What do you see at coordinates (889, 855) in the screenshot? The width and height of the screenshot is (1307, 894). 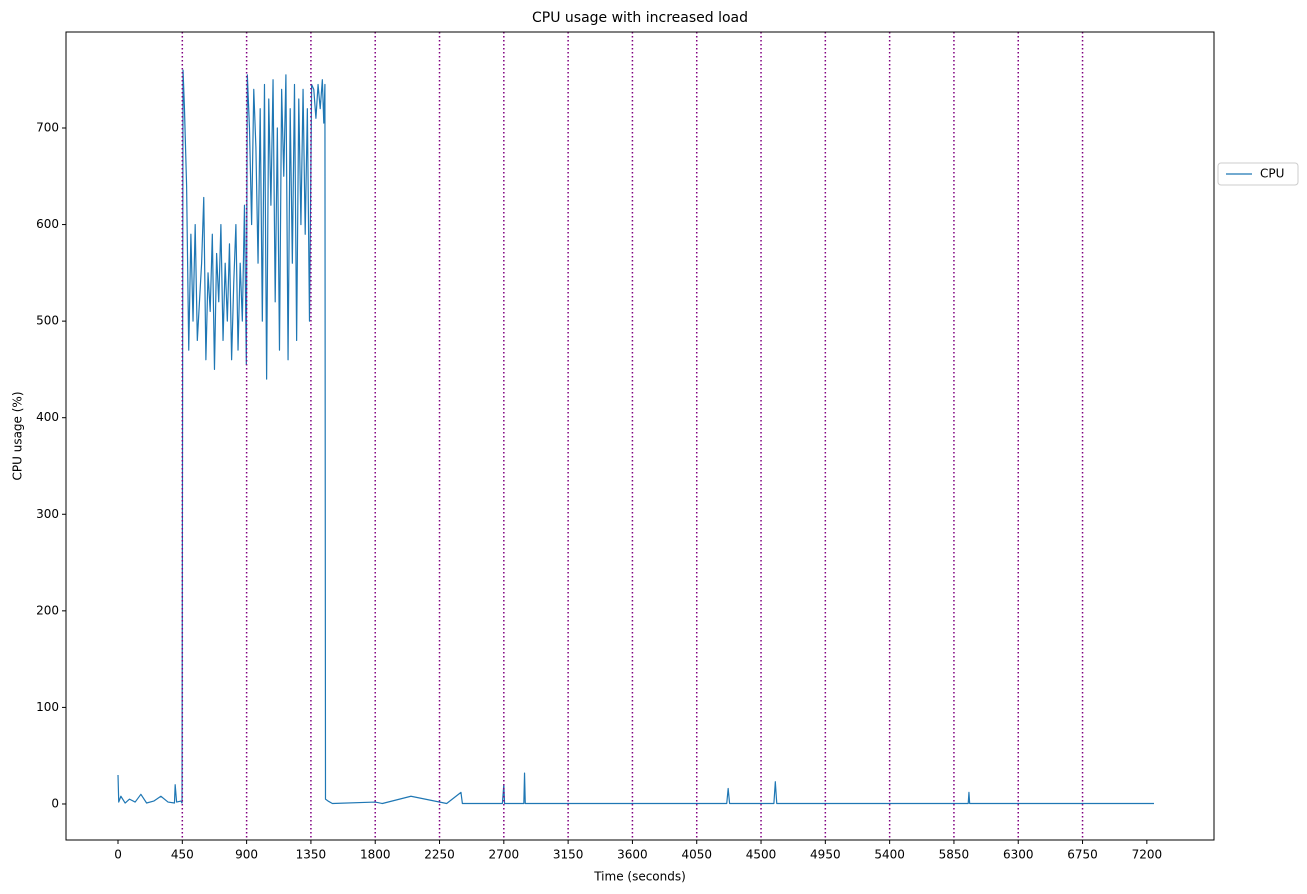 I see `x-tick-label: 5400` at bounding box center [889, 855].